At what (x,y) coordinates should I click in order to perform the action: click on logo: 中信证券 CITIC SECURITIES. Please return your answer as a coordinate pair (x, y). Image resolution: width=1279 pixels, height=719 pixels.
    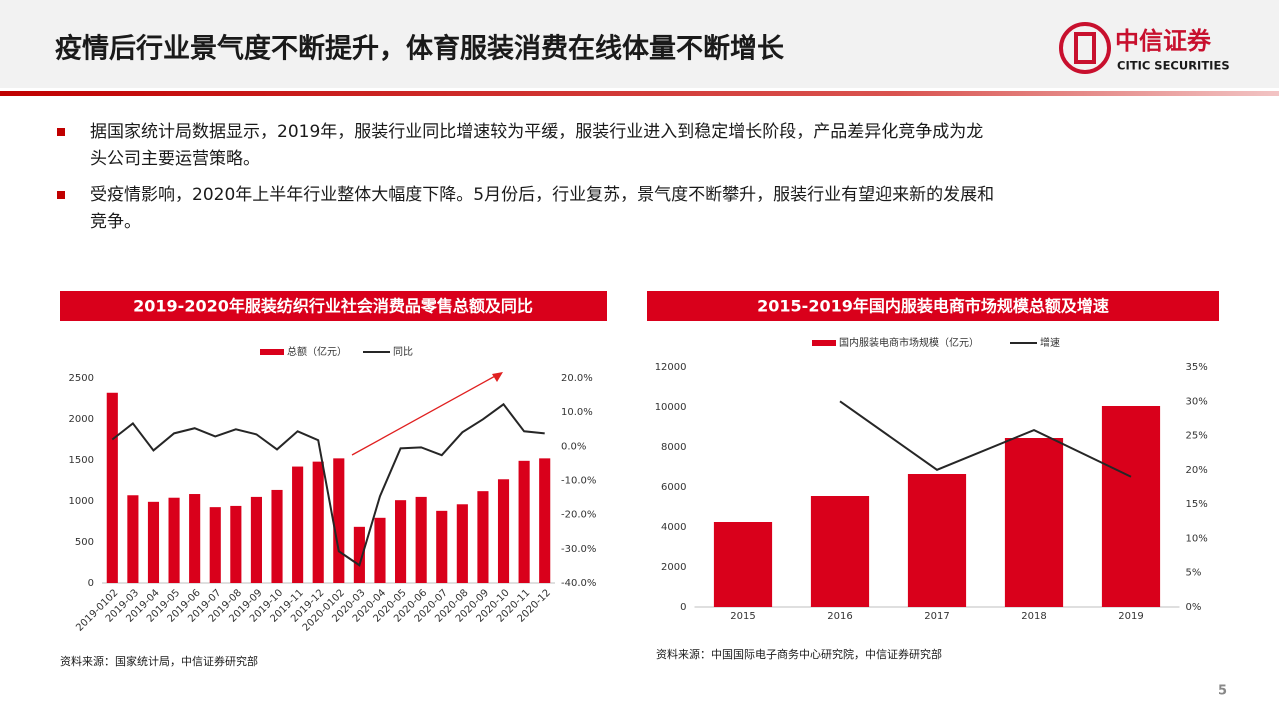
    Looking at the image, I should click on (1144, 48).